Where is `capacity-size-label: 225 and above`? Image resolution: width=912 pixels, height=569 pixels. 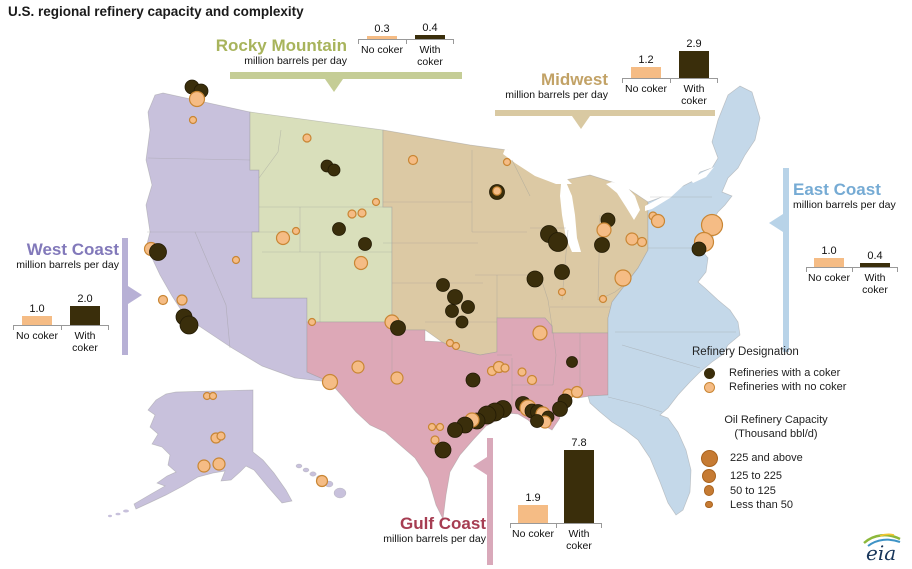 capacity-size-label: 225 and above is located at coordinates (766, 458).